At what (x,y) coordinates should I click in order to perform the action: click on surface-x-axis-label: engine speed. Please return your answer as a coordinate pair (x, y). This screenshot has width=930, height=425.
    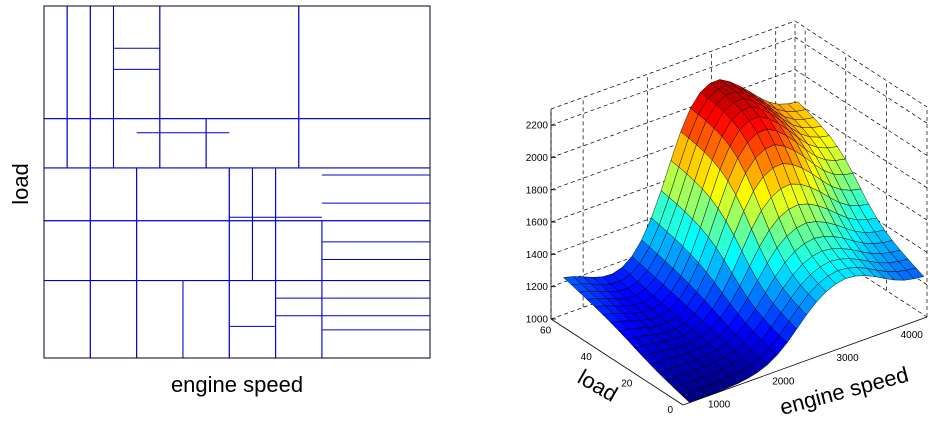
    Looking at the image, I should click on (844, 391).